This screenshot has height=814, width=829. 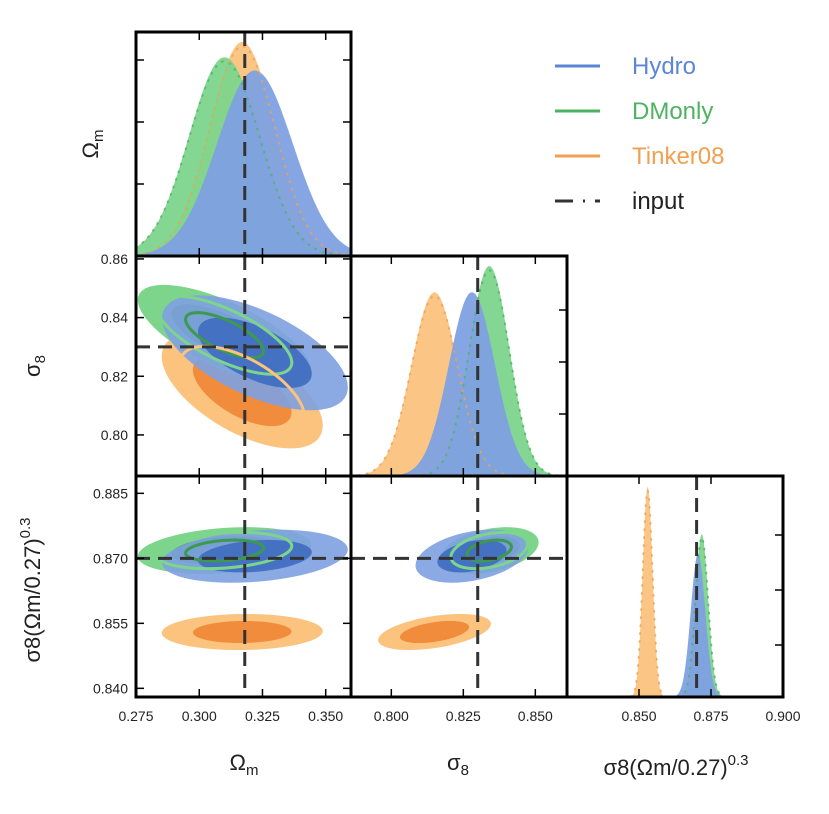 I want to click on x-tick-label-S8: 0.850, so click(x=638, y=716).